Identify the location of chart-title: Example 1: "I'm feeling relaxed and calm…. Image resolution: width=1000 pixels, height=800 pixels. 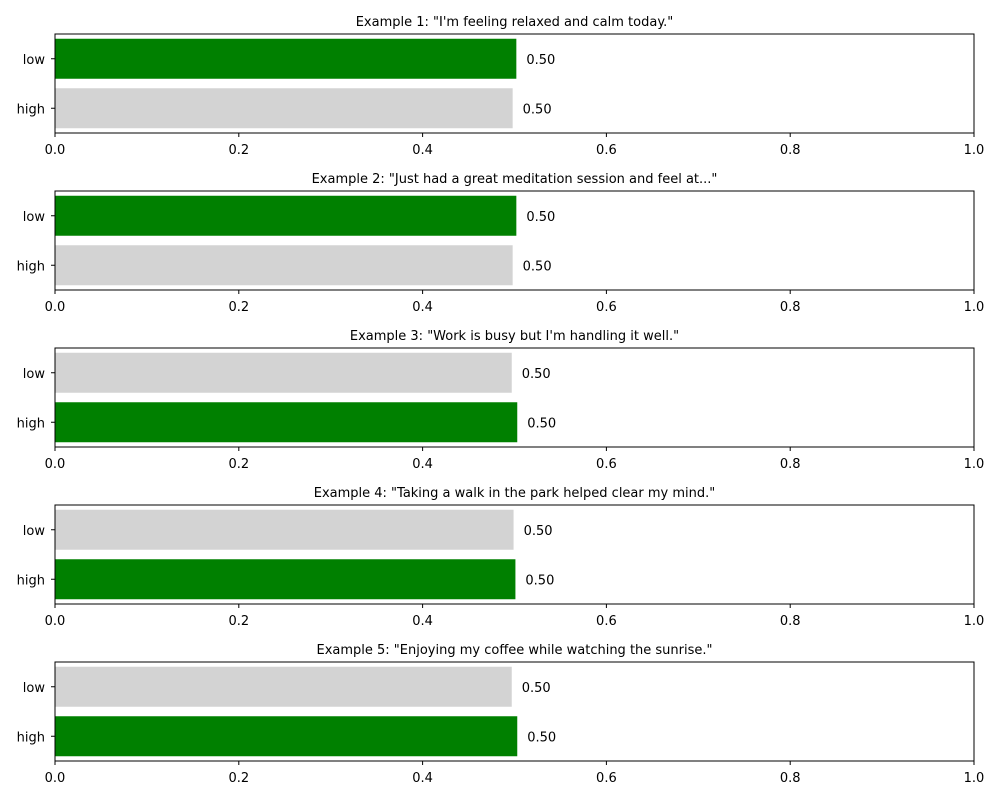
(515, 22).